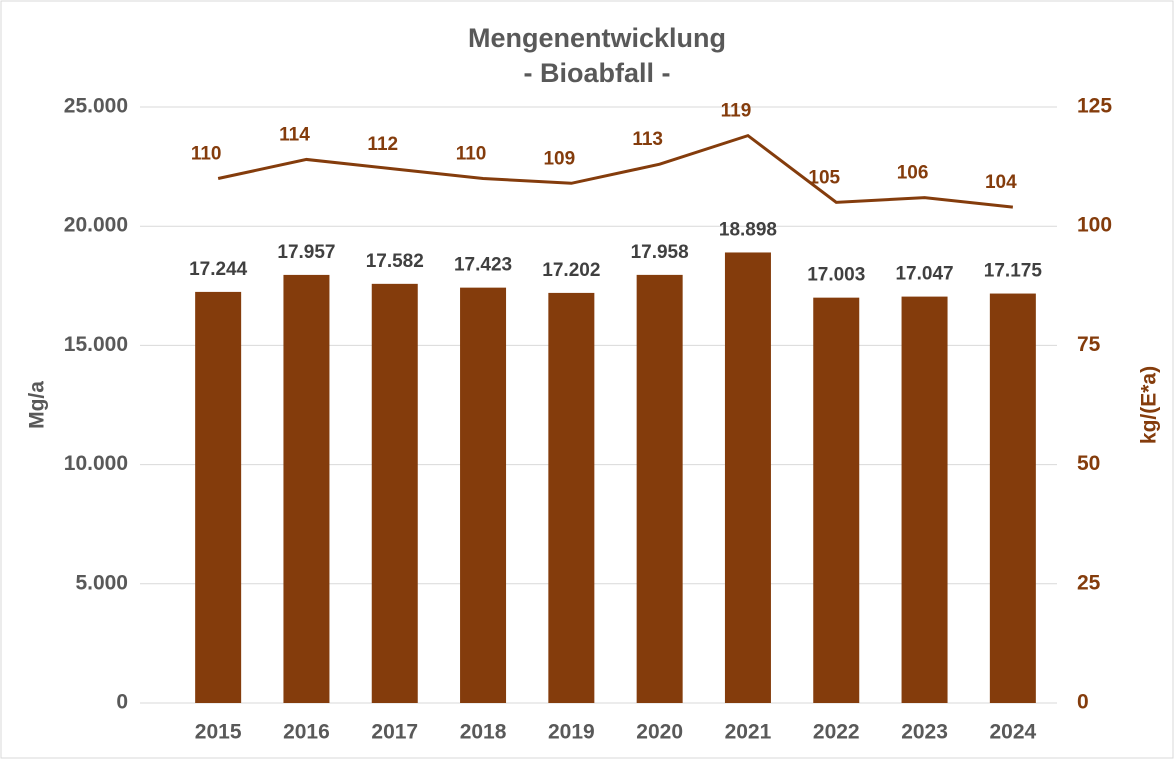 Image resolution: width=1175 pixels, height=760 pixels. Describe the element at coordinates (37, 405) in the screenshot. I see `y-axis-label: Mg/a` at that location.